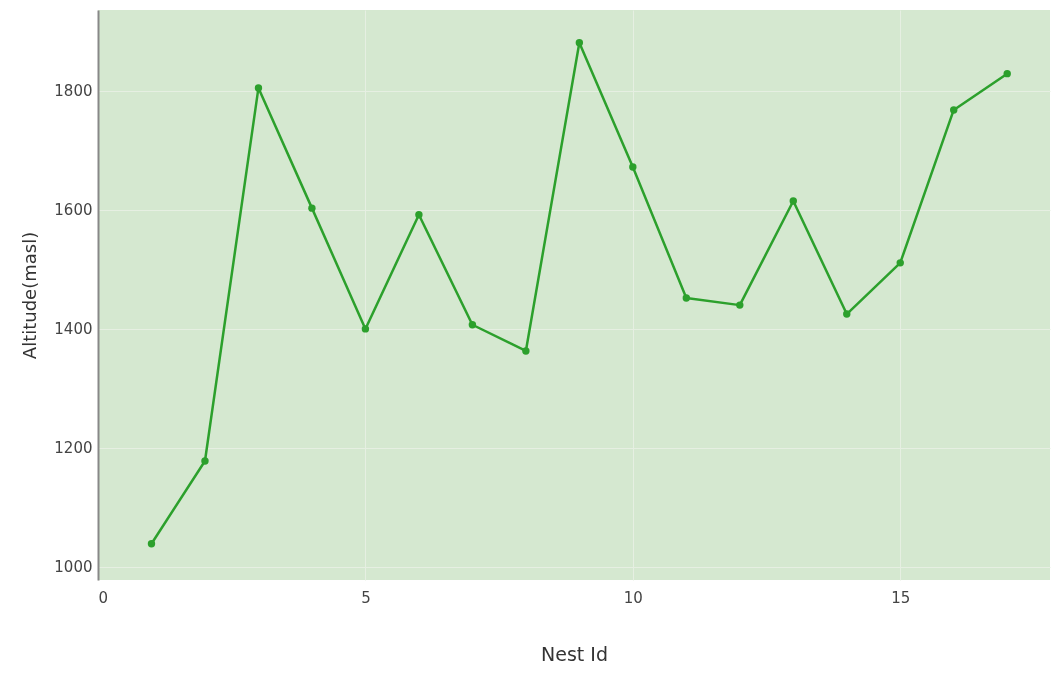  Describe the element at coordinates (73, 567) in the screenshot. I see `y-tick-label: 1000` at that location.